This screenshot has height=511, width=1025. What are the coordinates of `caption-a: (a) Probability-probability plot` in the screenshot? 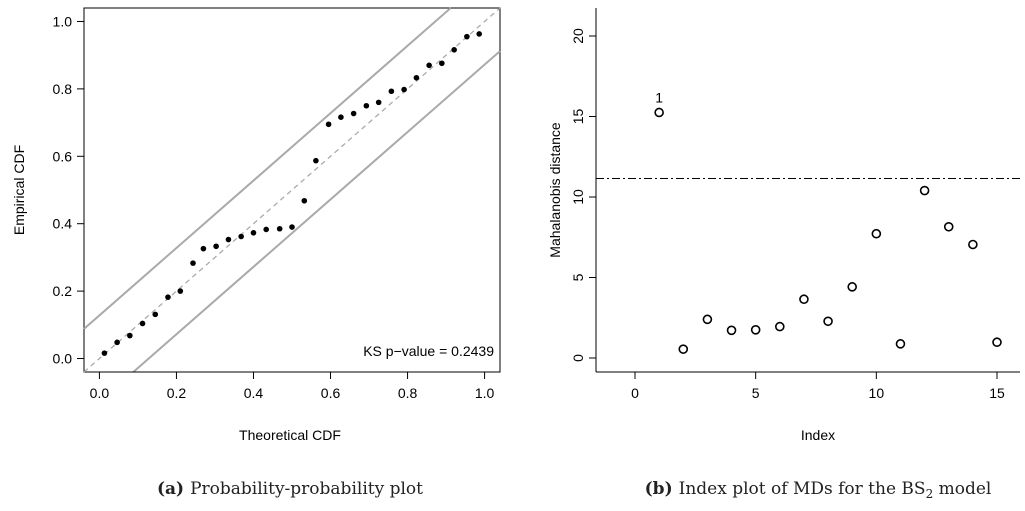 It's located at (290, 489).